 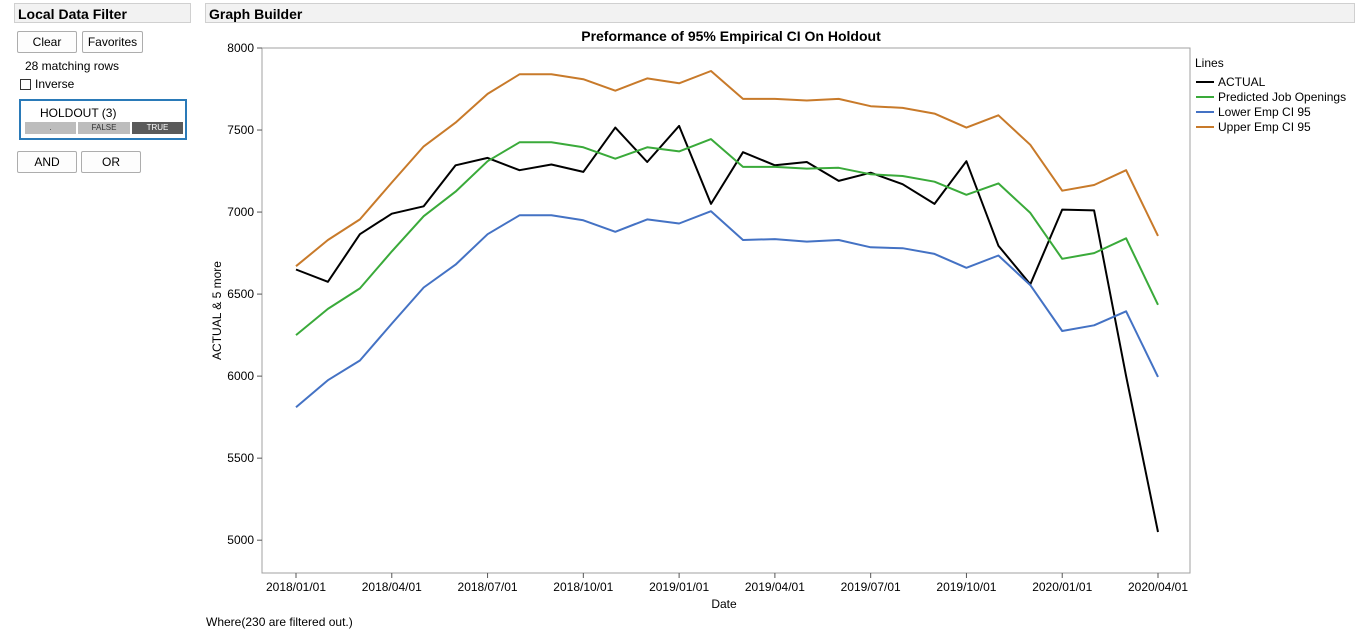 What do you see at coordinates (775, 587) in the screenshot?
I see `x-tick-label: 2019/04/01` at bounding box center [775, 587].